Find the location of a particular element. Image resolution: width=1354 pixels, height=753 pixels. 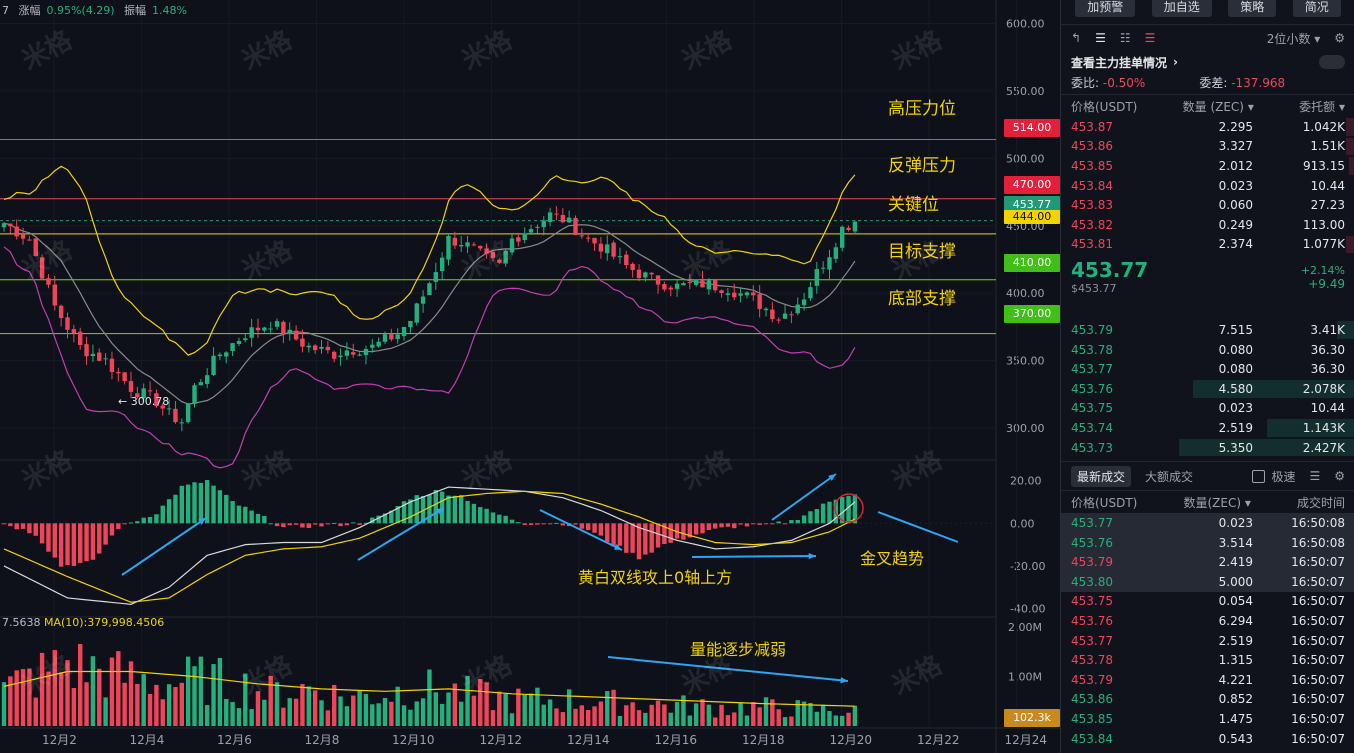

trade-row: 453.76 6.294 16:50:07 is located at coordinates (1207, 621).